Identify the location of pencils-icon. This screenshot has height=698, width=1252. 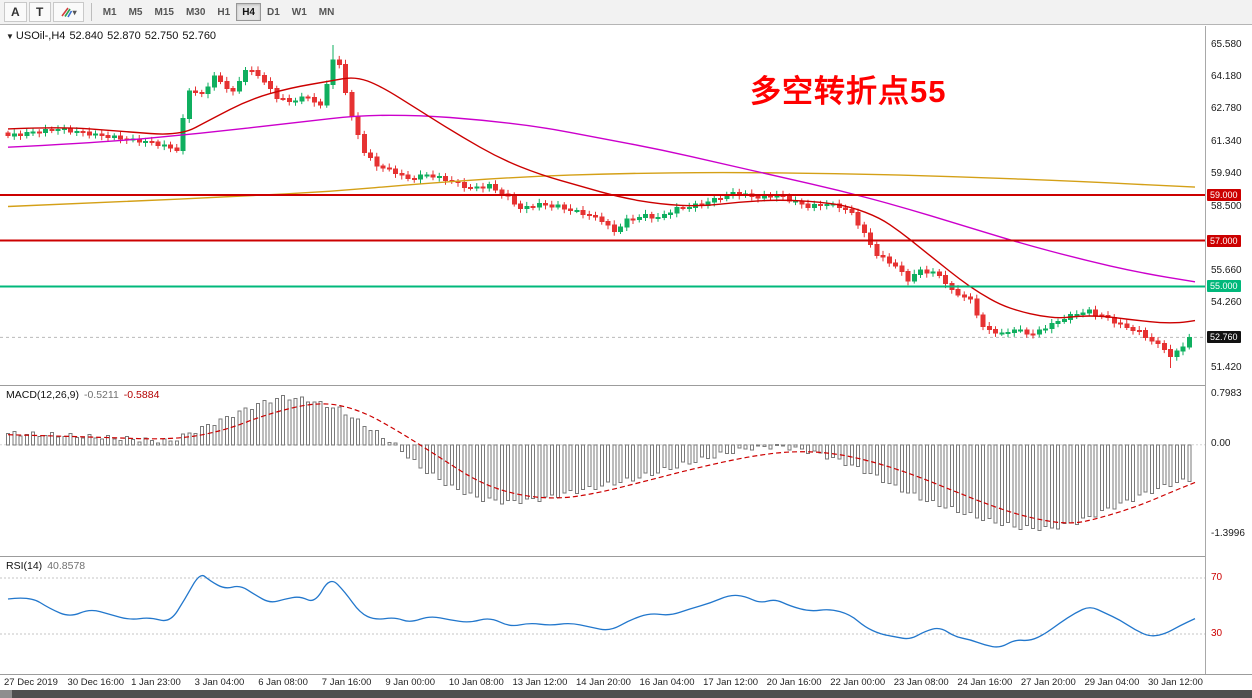
(66, 12).